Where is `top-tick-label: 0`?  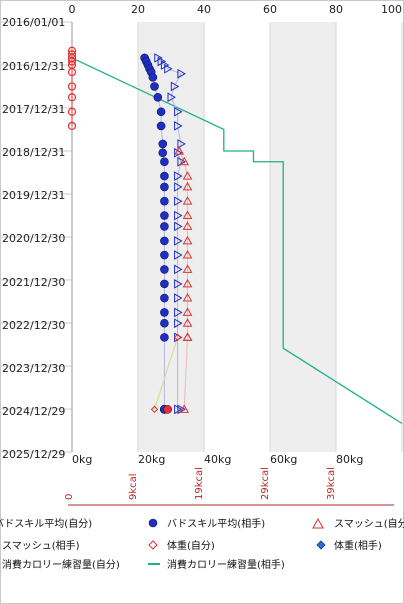
top-tick-label: 0 is located at coordinates (72, 9).